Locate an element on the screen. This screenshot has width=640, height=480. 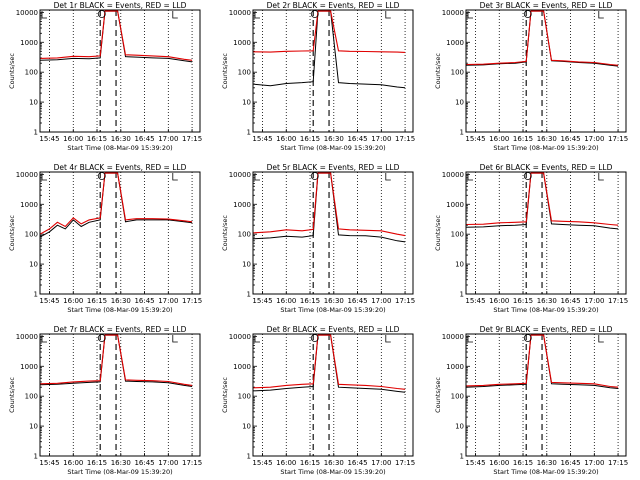
panel-title: Det 6r BLACK = Events, RED = LLD is located at coordinates (546, 167).